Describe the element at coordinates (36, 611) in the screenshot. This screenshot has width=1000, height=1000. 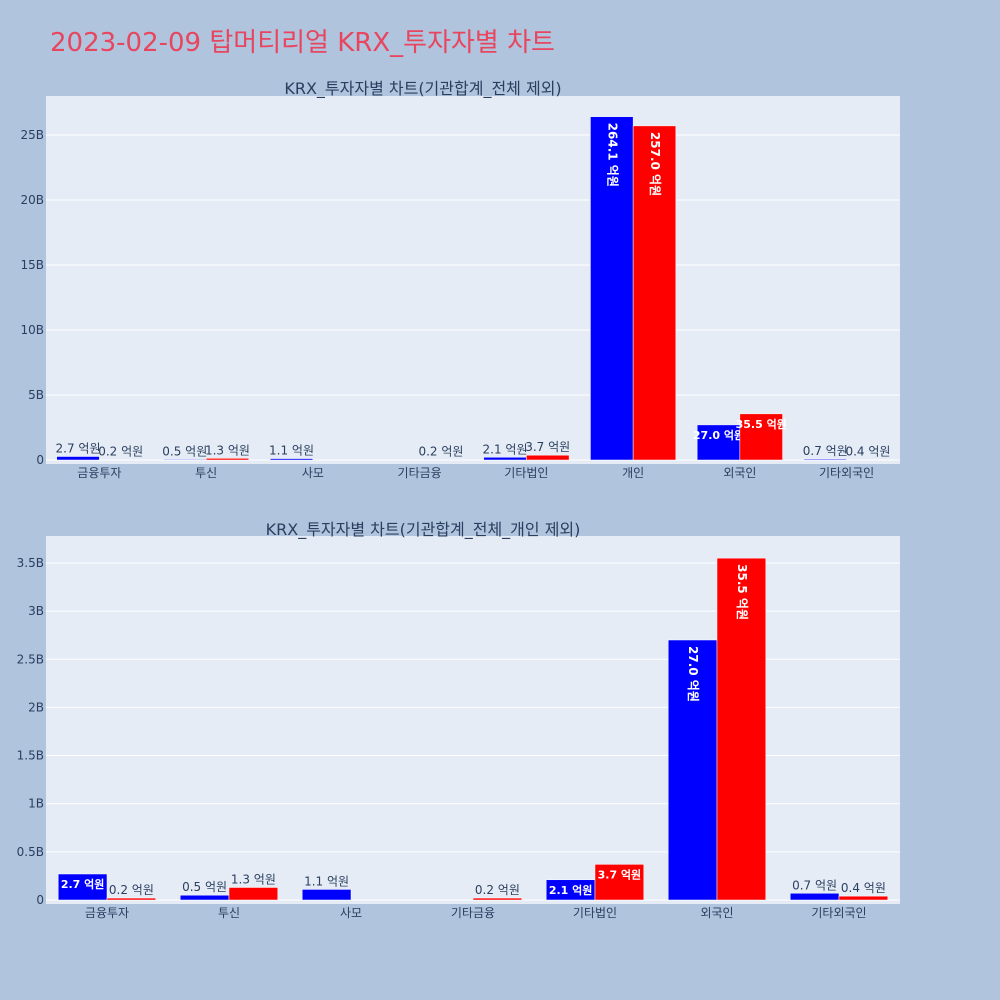
I see `y-tick-label: 3B` at that location.